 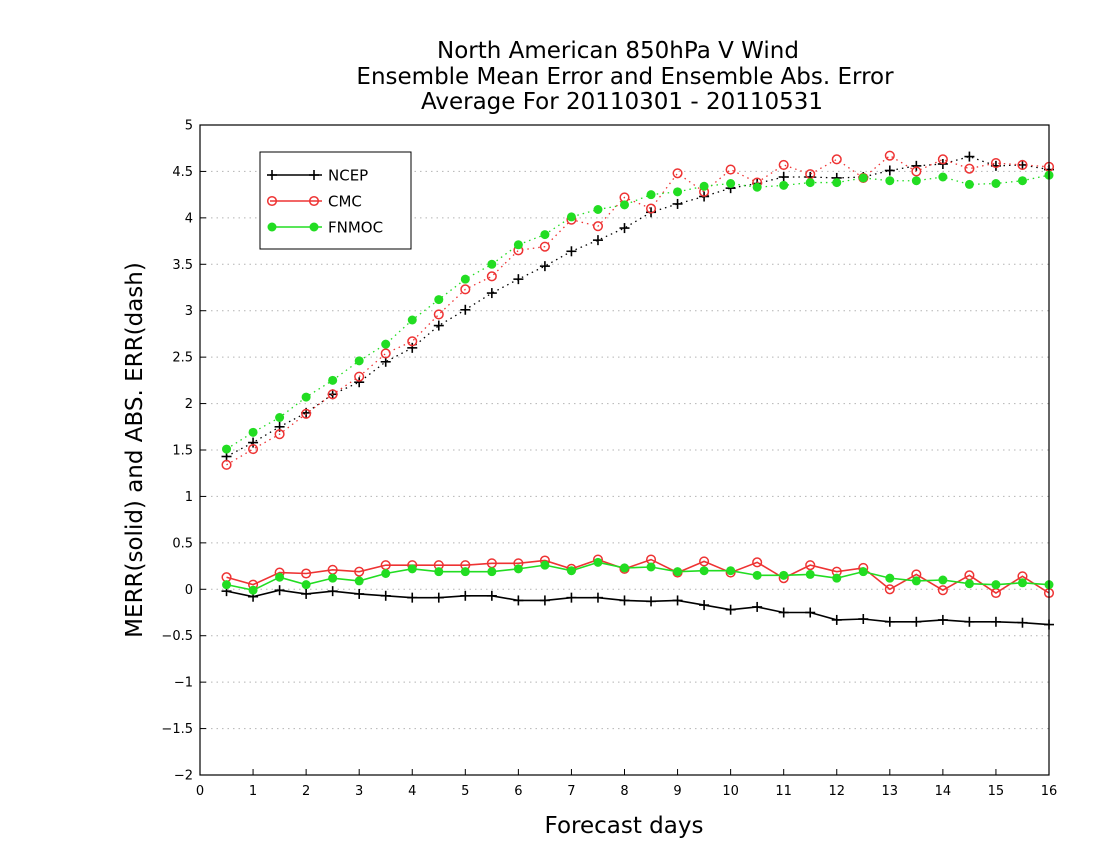 I want to click on series-cmc-mean-error-line, so click(x=638, y=576).